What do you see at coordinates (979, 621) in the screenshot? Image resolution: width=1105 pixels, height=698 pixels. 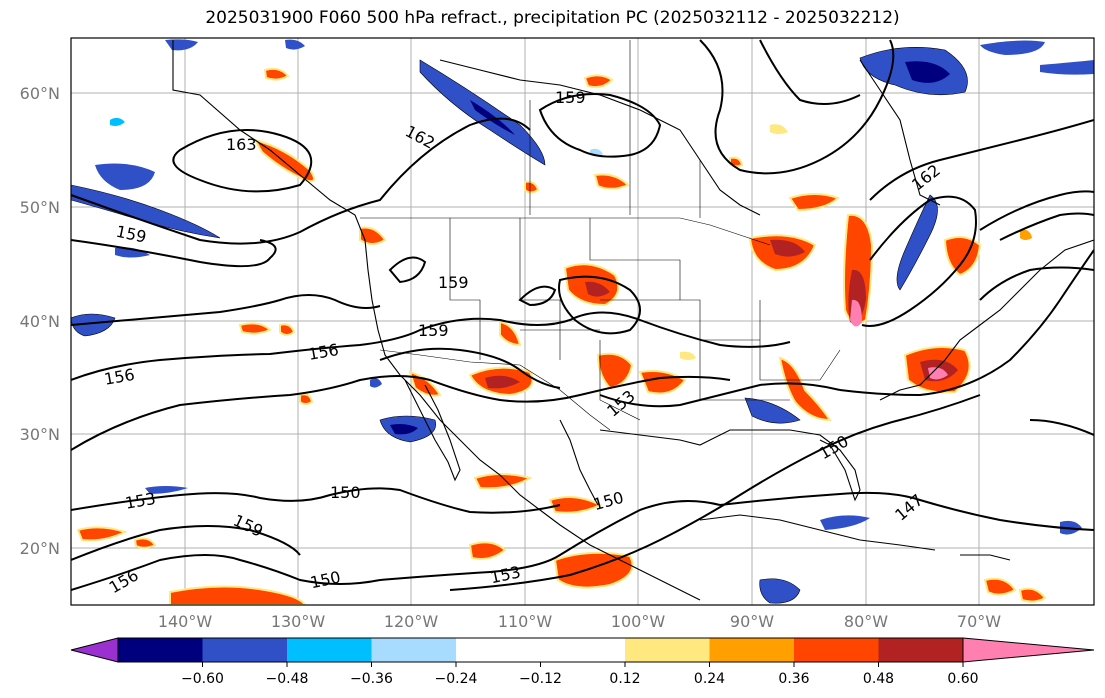 I see `lon-label: 70°W` at bounding box center [979, 621].